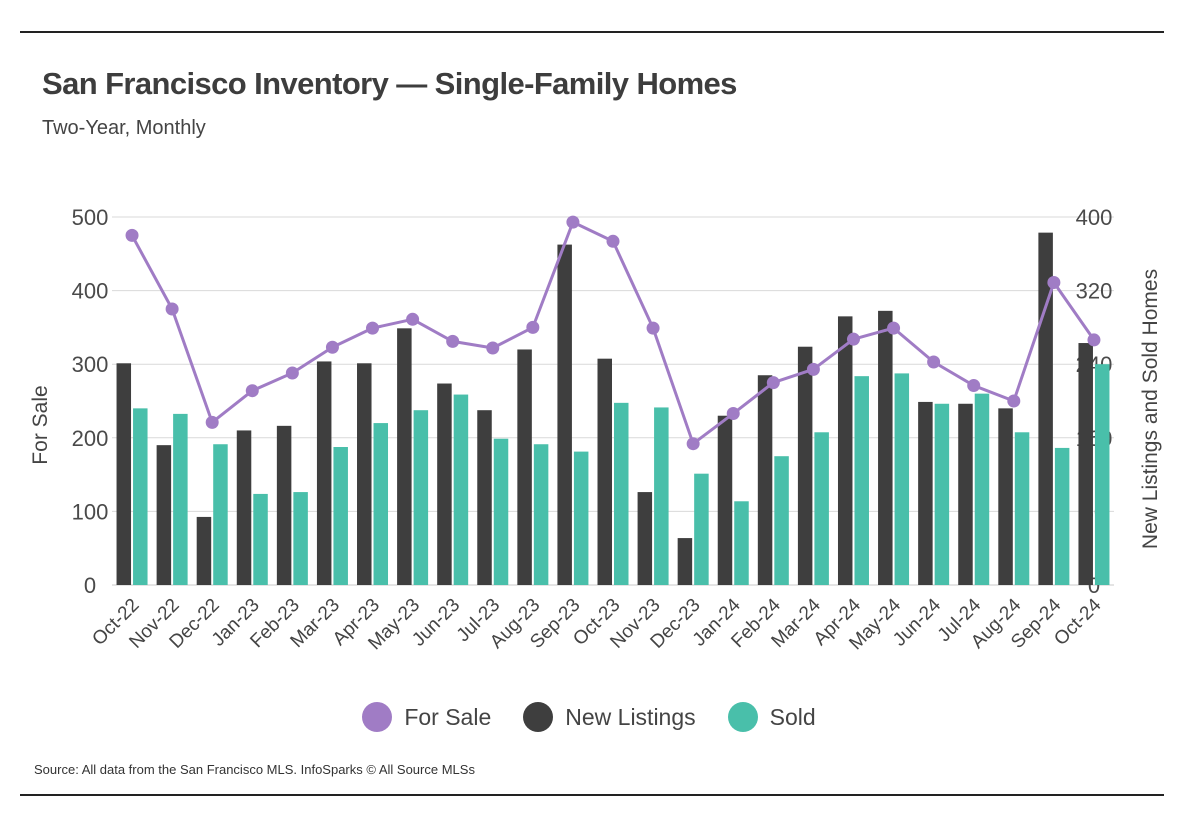  I want to click on legend: For Sale New Listings Sold, so click(589, 717).